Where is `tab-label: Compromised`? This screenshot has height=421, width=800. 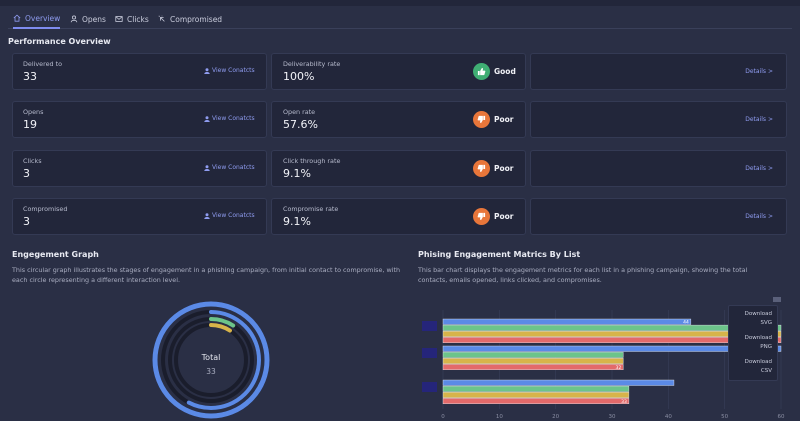 tab-label: Compromised is located at coordinates (196, 19).